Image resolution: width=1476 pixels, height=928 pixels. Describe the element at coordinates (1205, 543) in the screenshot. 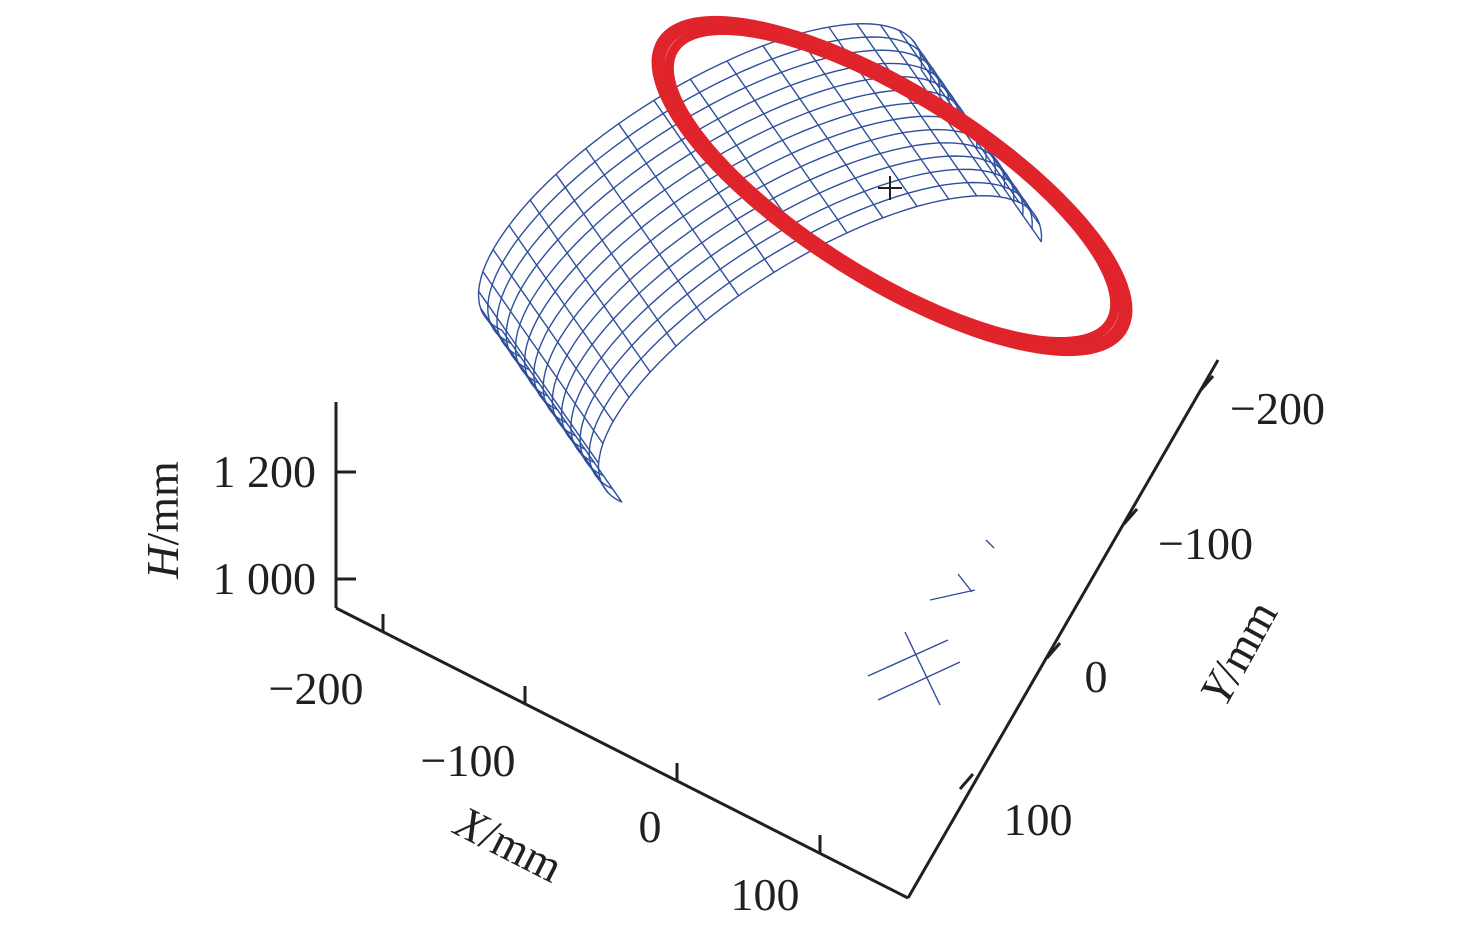

I see `y-tick-label-minus100: −100` at that location.